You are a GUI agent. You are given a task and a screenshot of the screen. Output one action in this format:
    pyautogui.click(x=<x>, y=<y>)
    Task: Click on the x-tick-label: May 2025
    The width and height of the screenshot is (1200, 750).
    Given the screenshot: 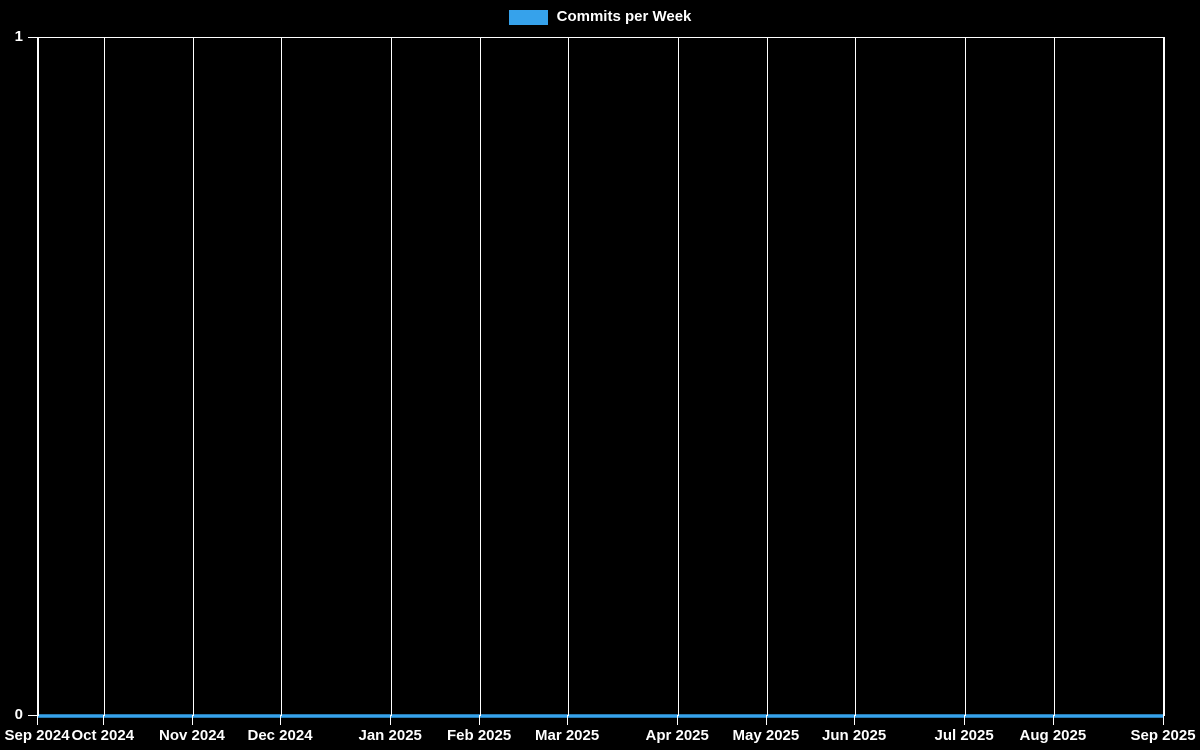 What is the action you would take?
    pyautogui.click(x=766, y=735)
    